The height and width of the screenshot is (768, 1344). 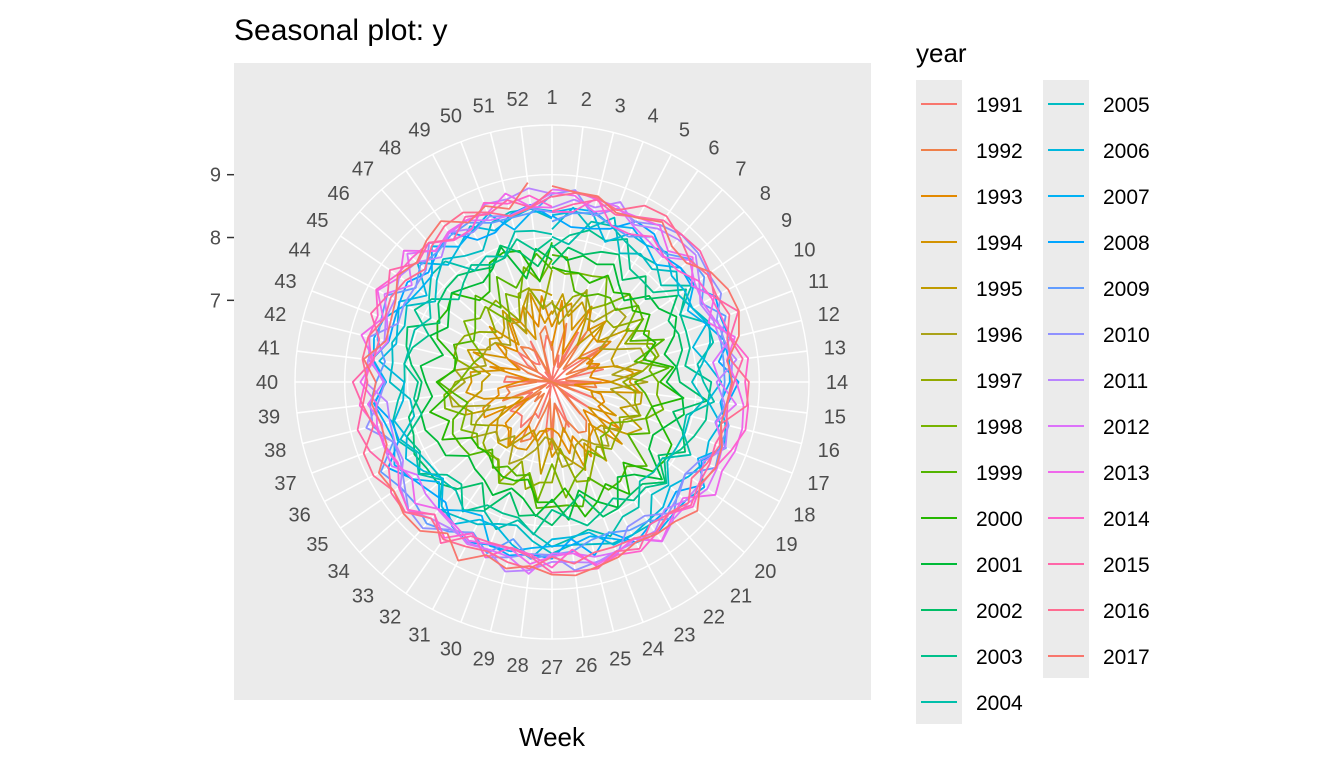 I want to click on week-label-18: 18, so click(x=804, y=515).